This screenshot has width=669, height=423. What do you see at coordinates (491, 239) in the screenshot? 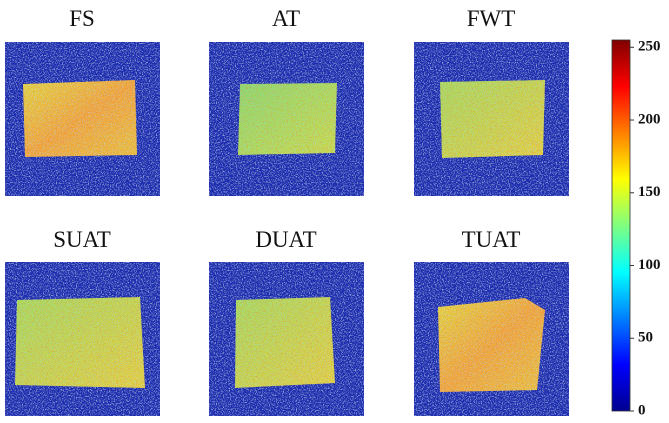
I see `panel-title: TUAT` at bounding box center [491, 239].